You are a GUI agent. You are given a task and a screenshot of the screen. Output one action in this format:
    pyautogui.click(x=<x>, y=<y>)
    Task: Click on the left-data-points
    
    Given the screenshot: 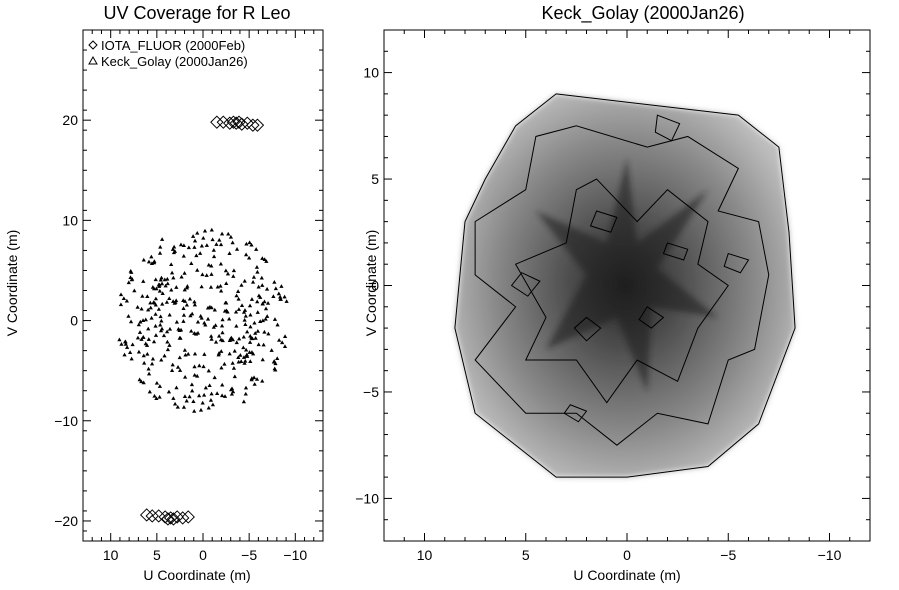 What is the action you would take?
    pyautogui.click(x=203, y=320)
    